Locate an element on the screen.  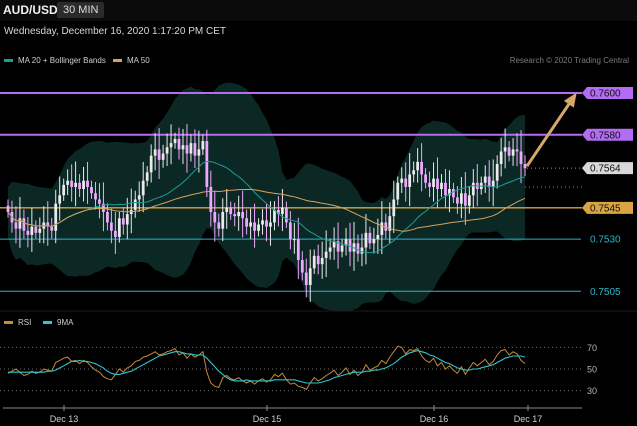
level-label-0.7564: 0.7564 is located at coordinates (605, 169).